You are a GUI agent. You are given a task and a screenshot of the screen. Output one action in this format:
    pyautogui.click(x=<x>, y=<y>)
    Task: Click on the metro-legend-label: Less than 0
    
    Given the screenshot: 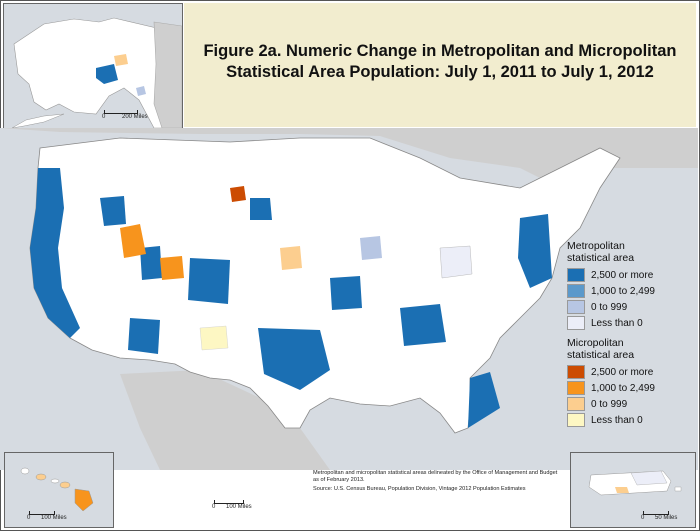 What is the action you would take?
    pyautogui.click(x=617, y=323)
    